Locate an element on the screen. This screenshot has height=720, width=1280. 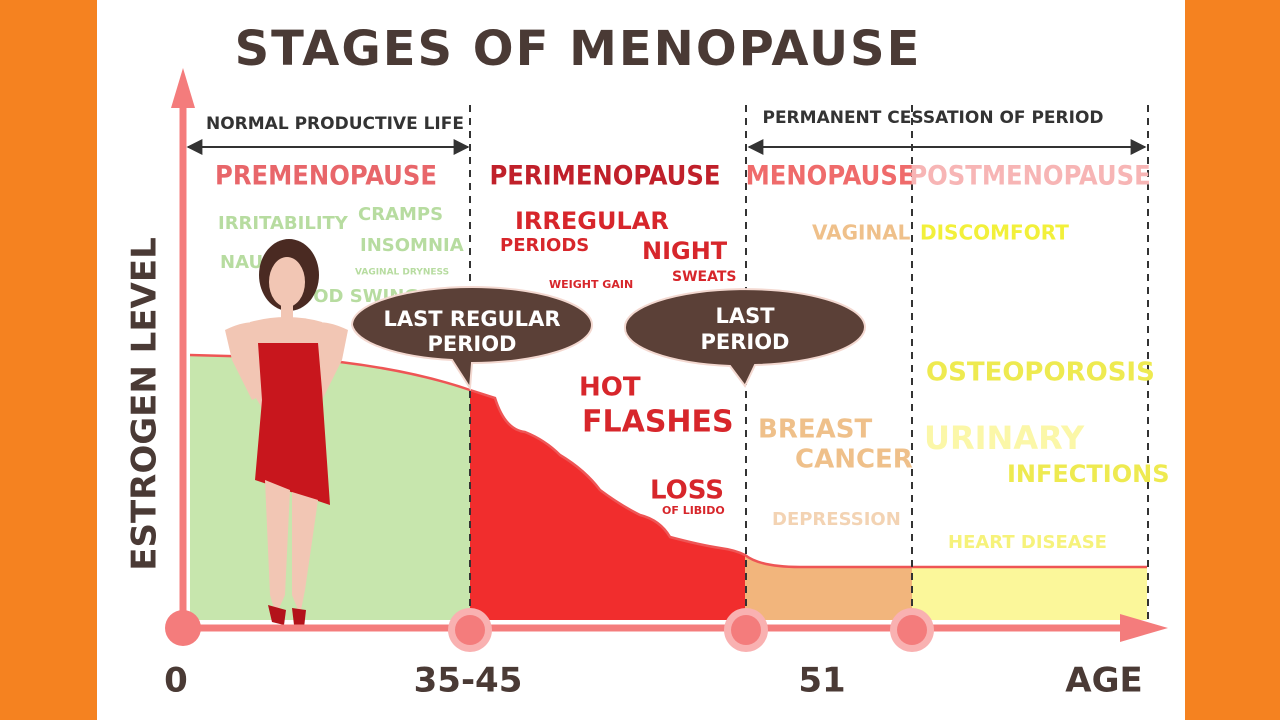
symptom: INSOMNIA is located at coordinates (412, 245).